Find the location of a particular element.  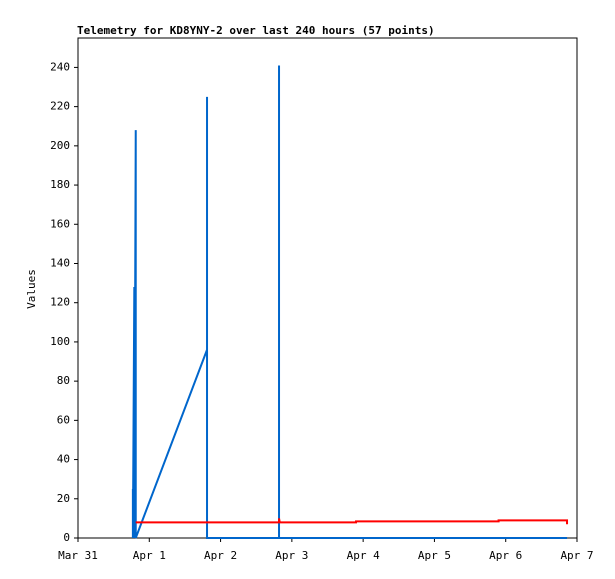

x-tick-label: Apr 3 is located at coordinates (291, 555).